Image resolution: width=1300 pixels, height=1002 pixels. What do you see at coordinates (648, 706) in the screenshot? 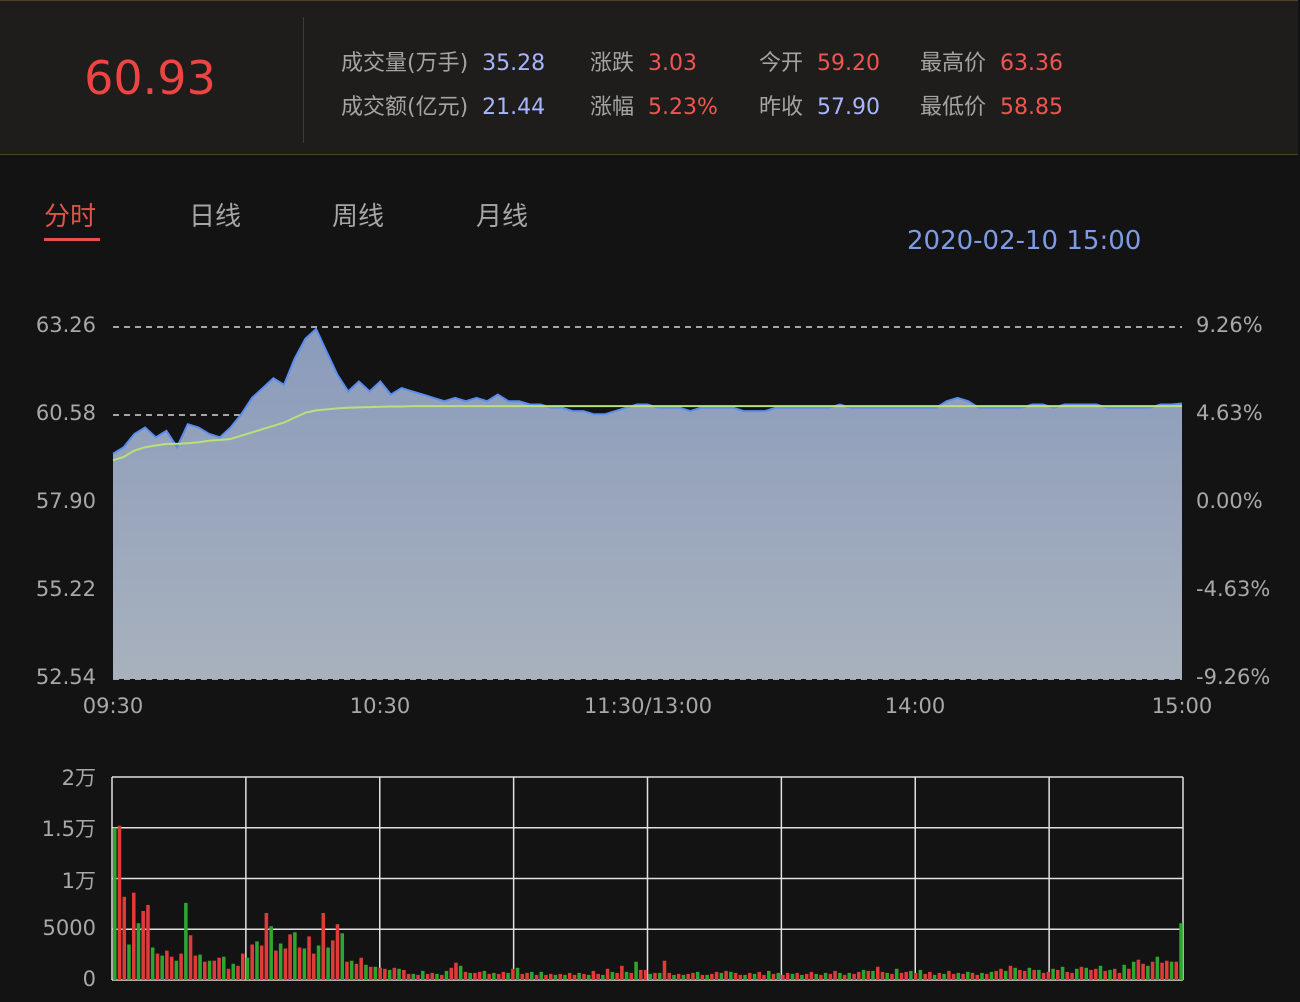
I see `x-tick-label: 11:30/13:00` at bounding box center [648, 706].